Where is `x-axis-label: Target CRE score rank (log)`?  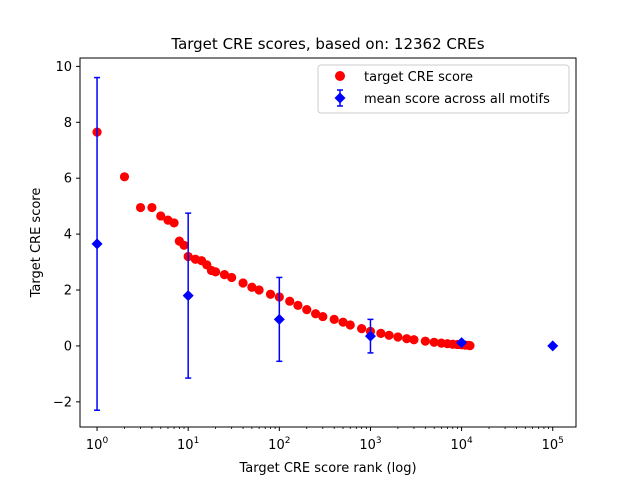
x-axis-label: Target CRE score rank (log) is located at coordinates (327, 468).